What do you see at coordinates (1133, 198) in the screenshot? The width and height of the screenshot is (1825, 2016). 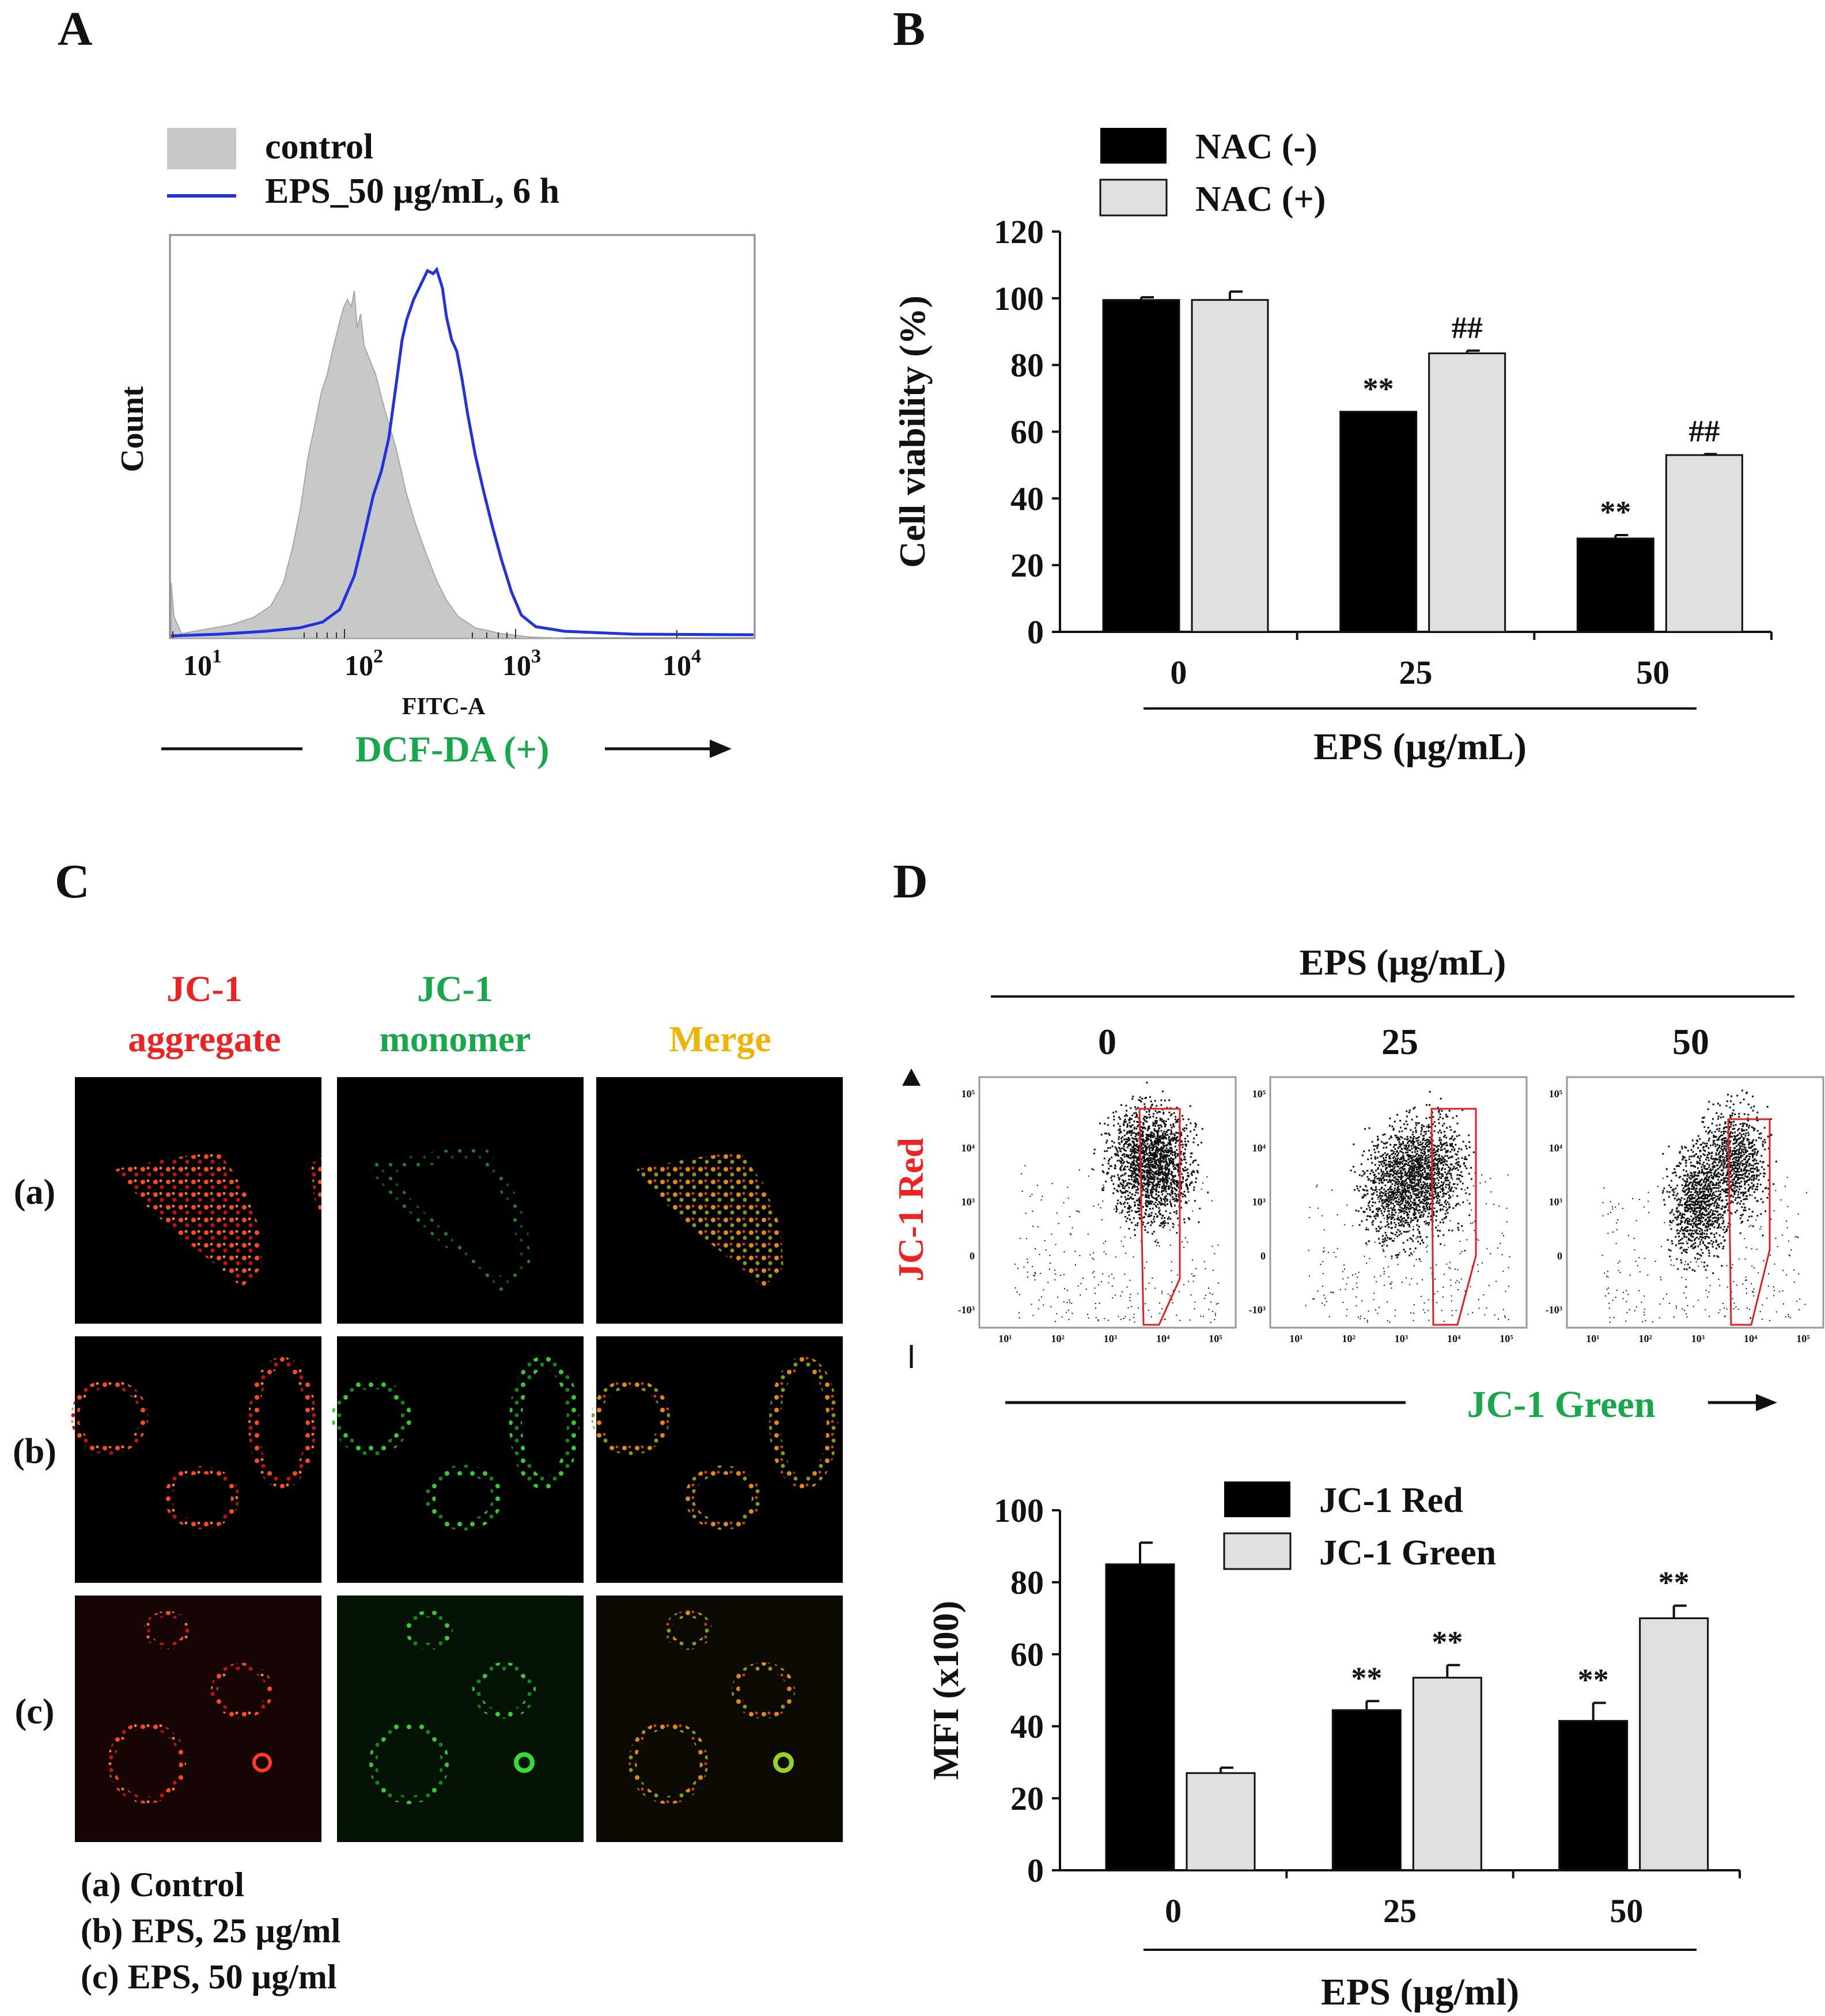 I see `legend-nac-plus-swatch` at bounding box center [1133, 198].